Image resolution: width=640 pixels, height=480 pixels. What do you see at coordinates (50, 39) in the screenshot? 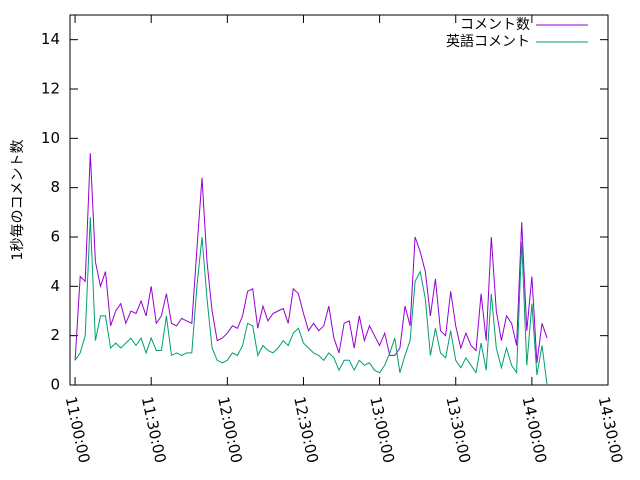
I see `y-tick-label: 14` at bounding box center [50, 39].